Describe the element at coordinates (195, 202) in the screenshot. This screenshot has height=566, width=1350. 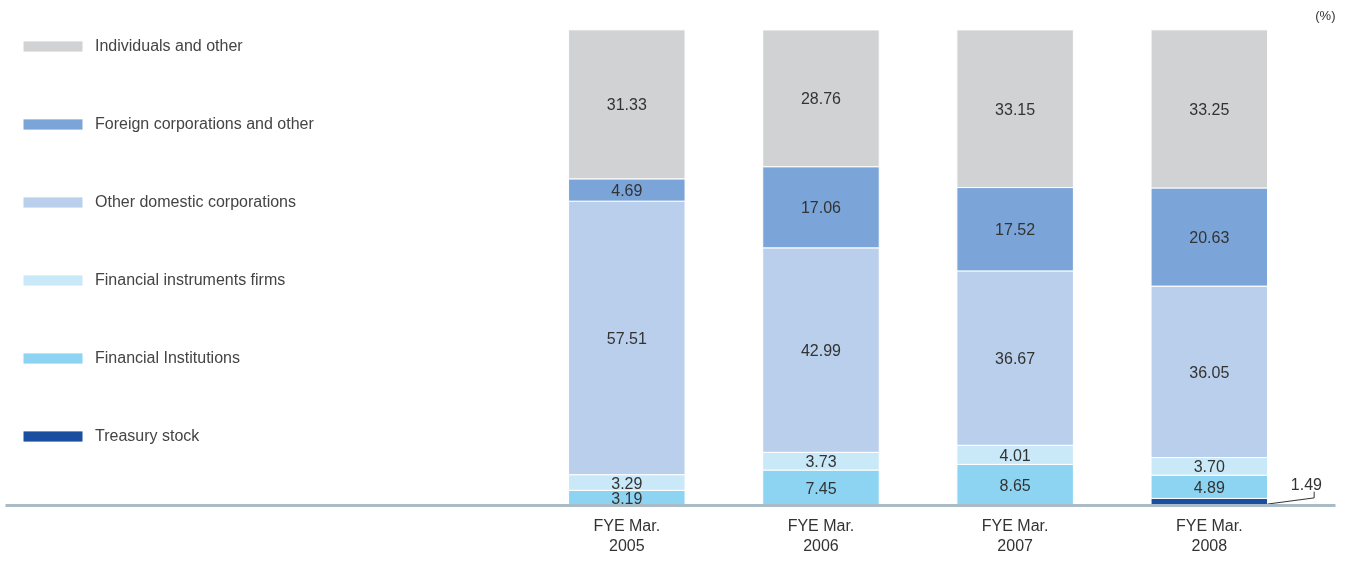
I see `legend-label: Other domestic corporations` at that location.